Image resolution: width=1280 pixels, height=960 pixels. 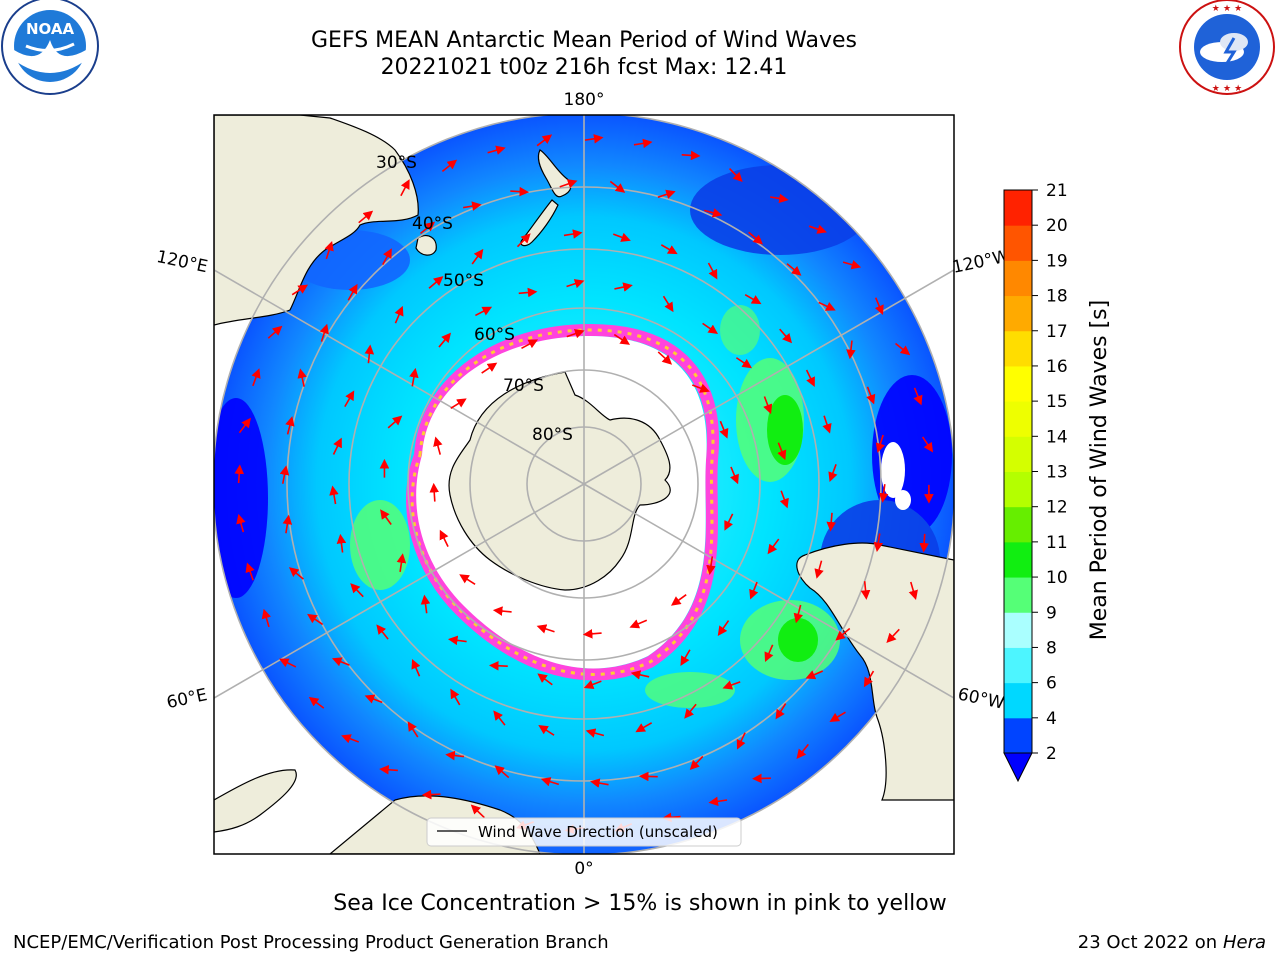 I want to click on colorbar-extend, so click(x=1018, y=767).